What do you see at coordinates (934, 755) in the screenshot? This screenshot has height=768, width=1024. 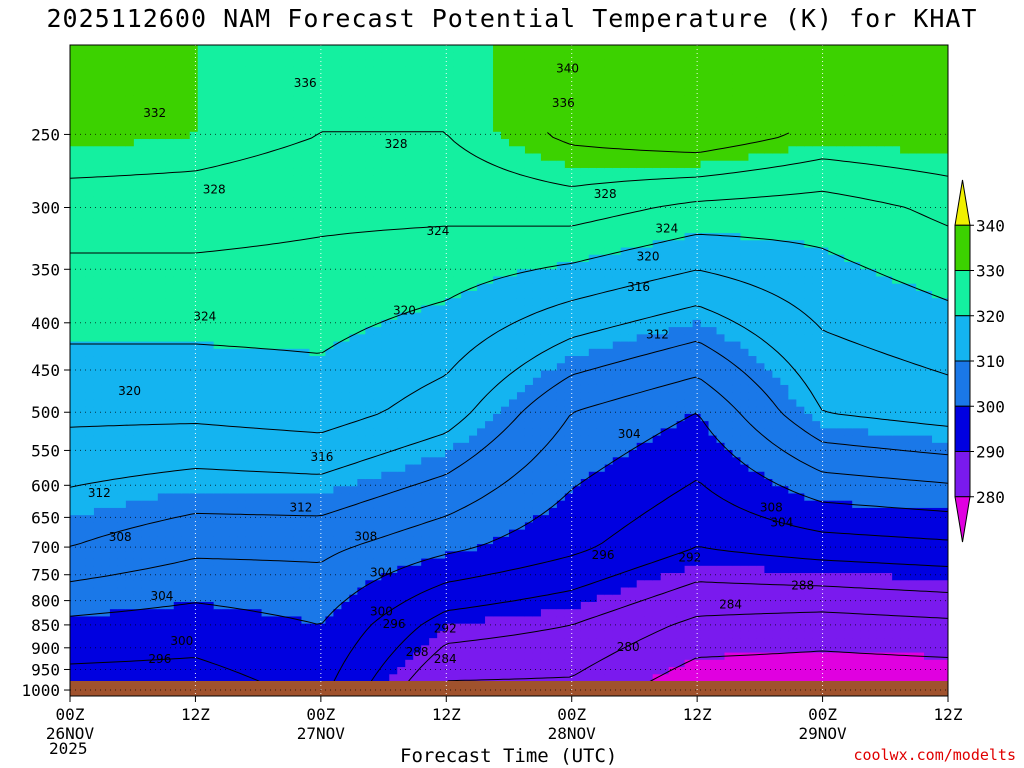 I see `source-credit: coolwx.com/modelts` at bounding box center [934, 755].